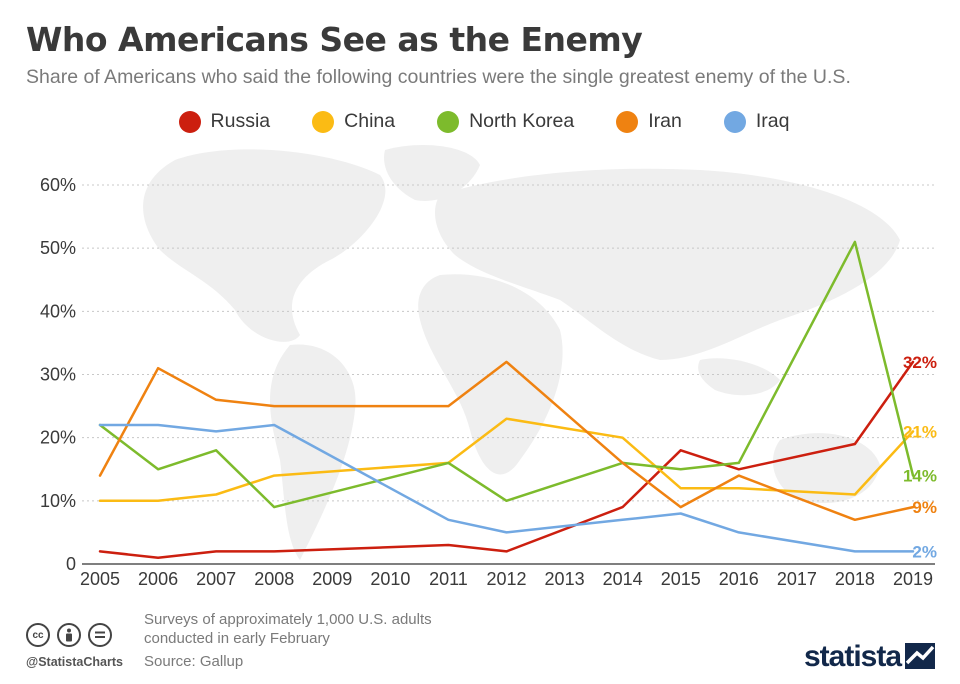 The width and height of the screenshot is (960, 684). I want to click on end-label-iran: 9%, so click(924, 507).